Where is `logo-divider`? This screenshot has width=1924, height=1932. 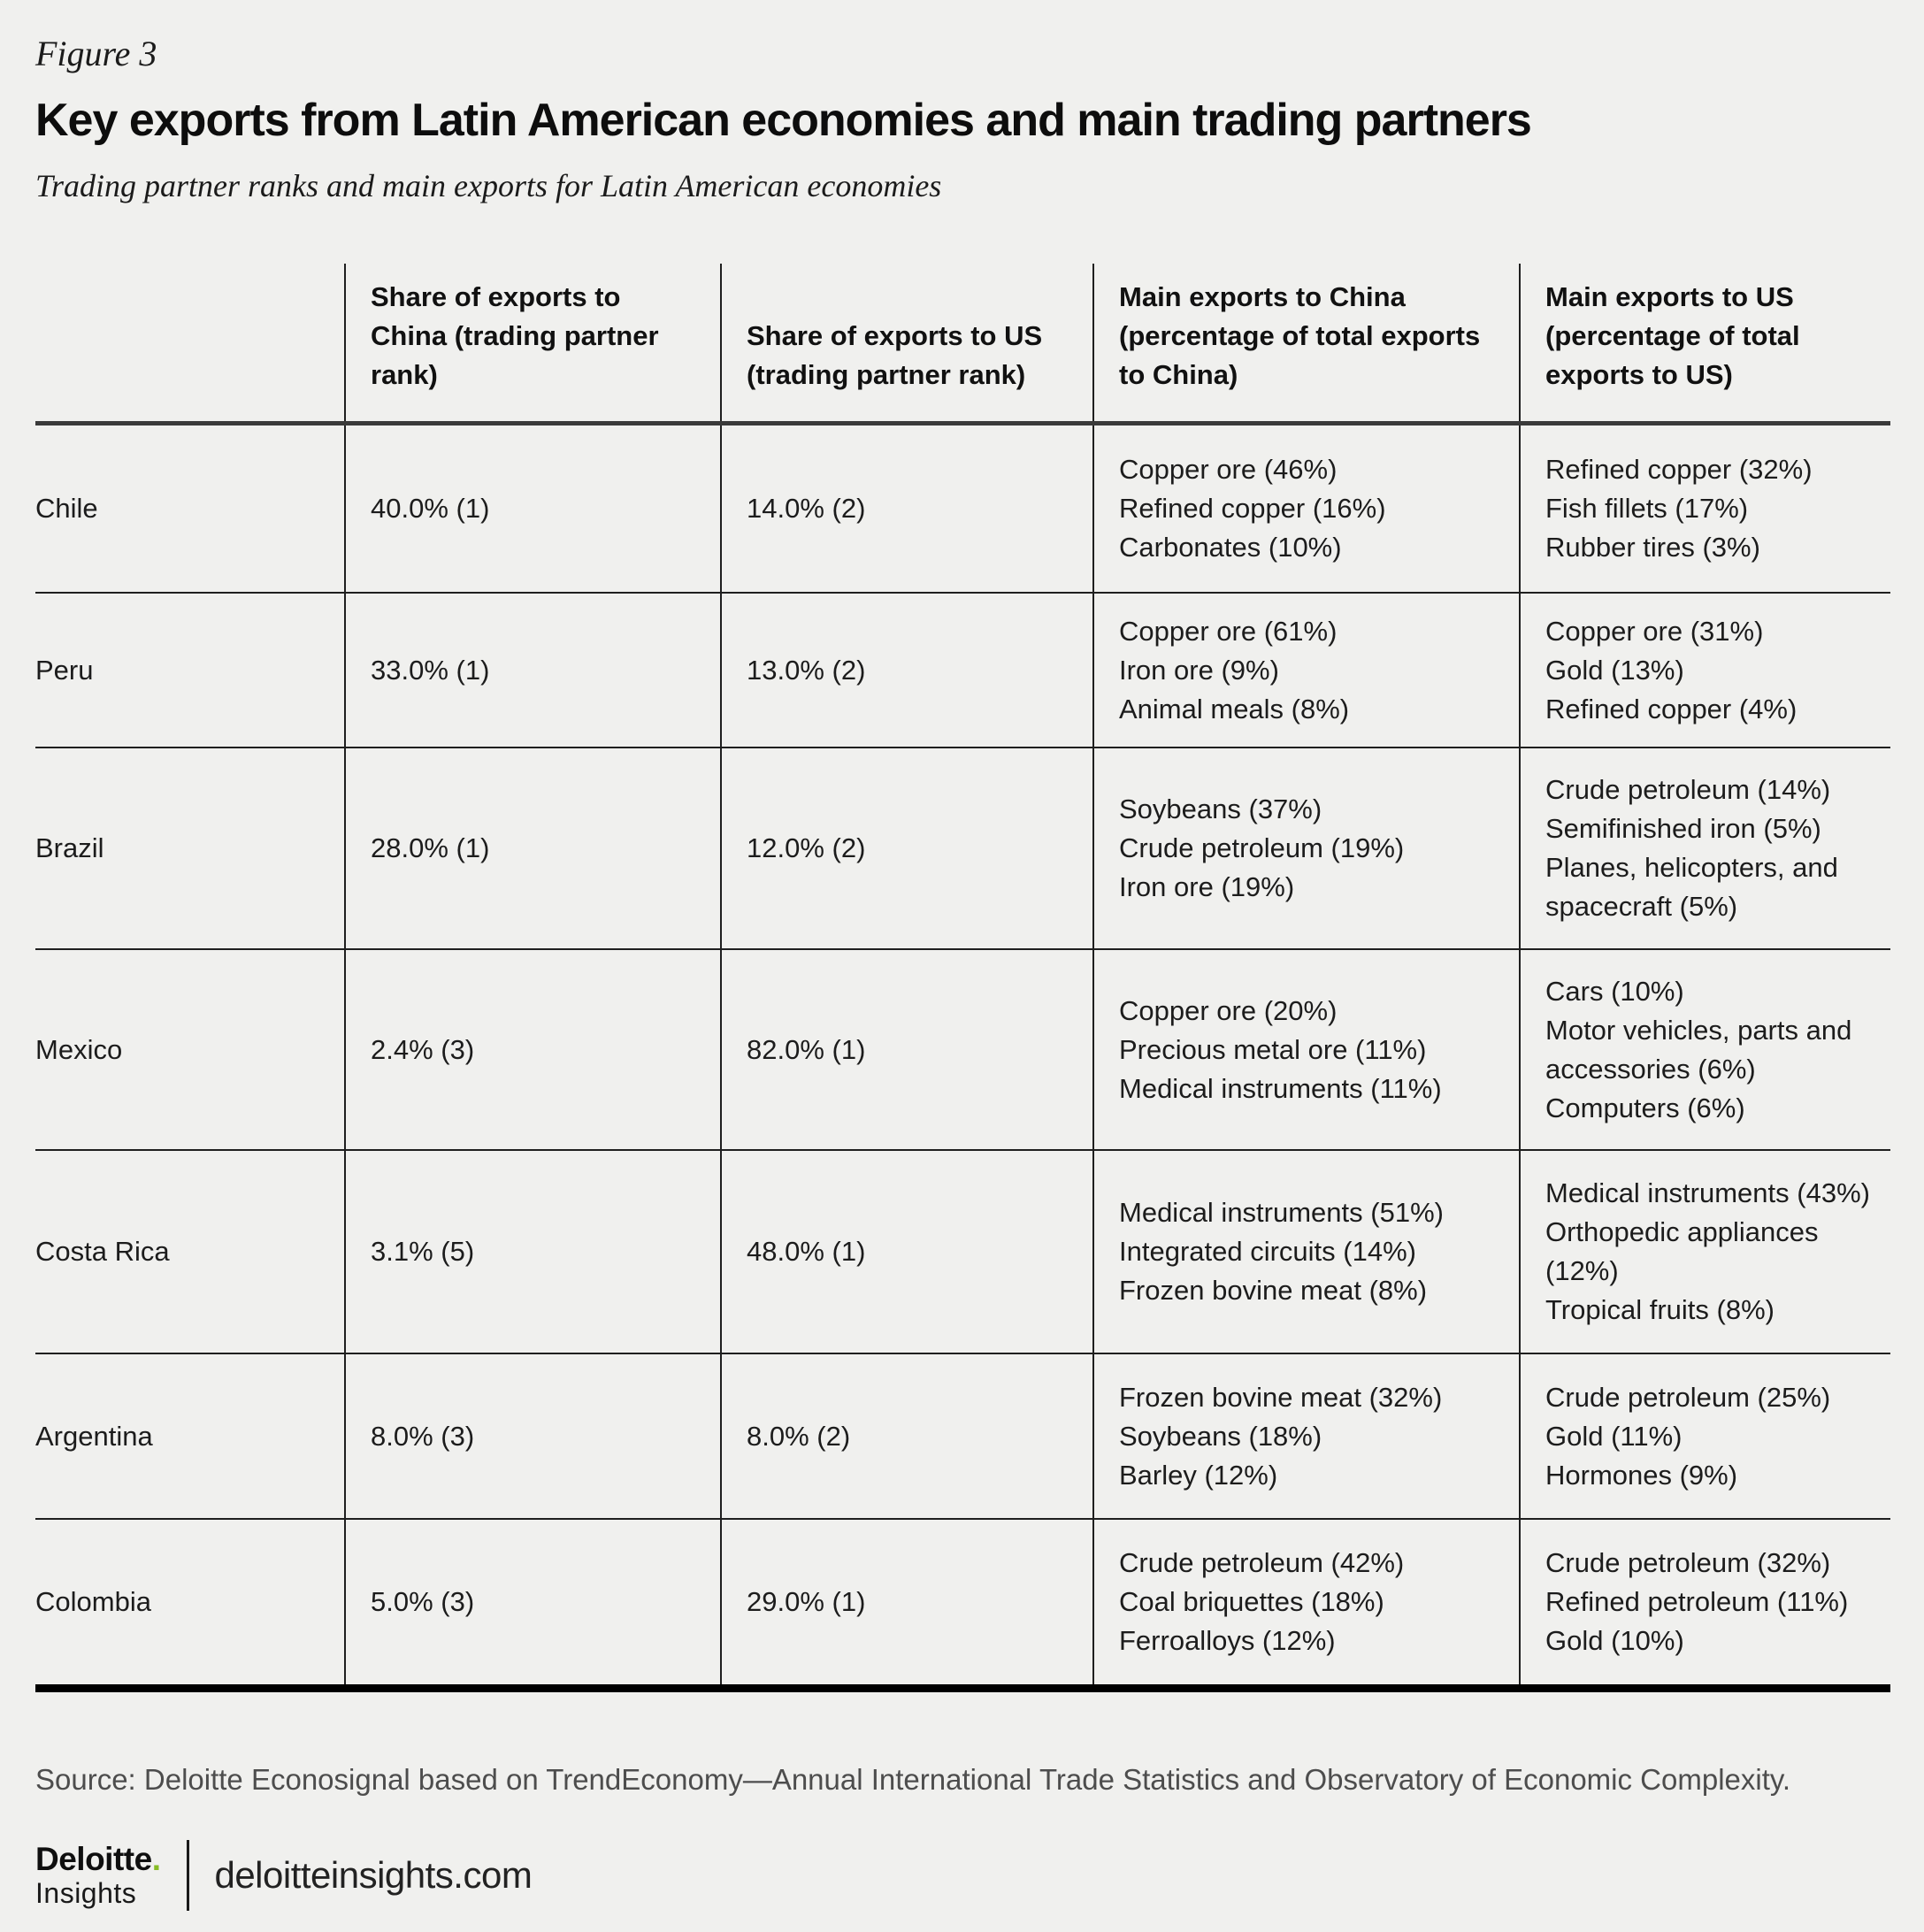
logo-divider is located at coordinates (188, 1875).